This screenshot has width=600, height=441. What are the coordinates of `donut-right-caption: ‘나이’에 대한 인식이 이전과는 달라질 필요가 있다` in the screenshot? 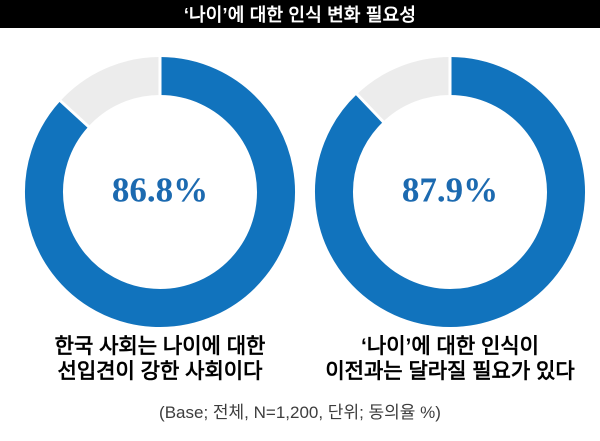 It's located at (449, 359).